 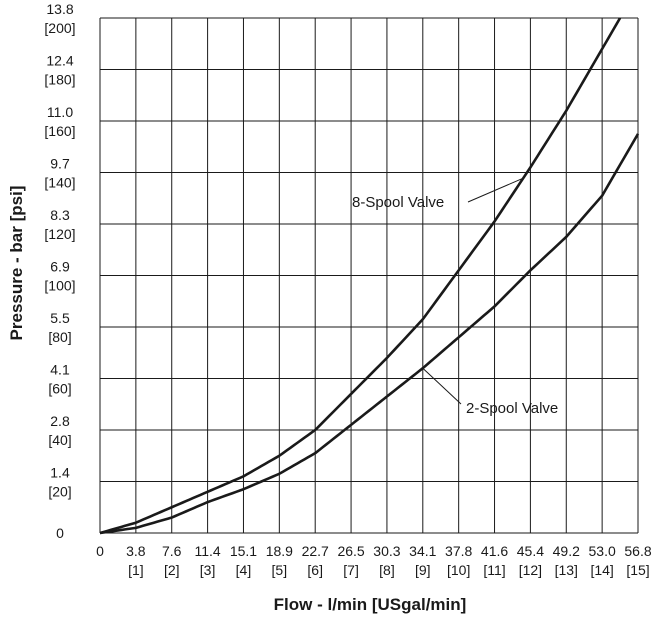 What do you see at coordinates (16, 263) in the screenshot?
I see `y-axis-title: Pressure - bar [psi]` at bounding box center [16, 263].